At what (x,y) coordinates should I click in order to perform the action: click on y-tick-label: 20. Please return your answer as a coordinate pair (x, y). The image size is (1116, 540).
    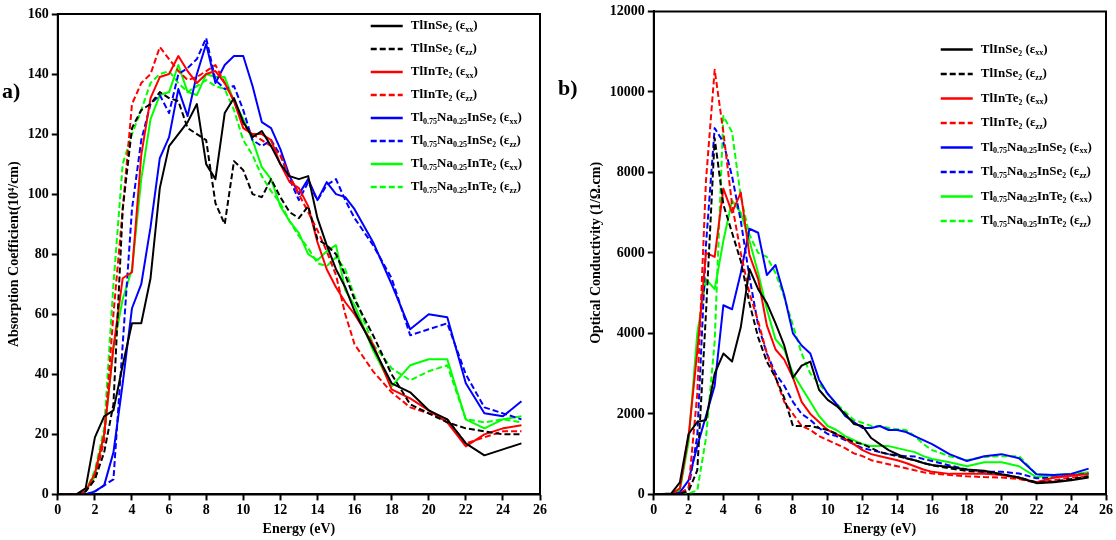
    Looking at the image, I should click on (41, 433).